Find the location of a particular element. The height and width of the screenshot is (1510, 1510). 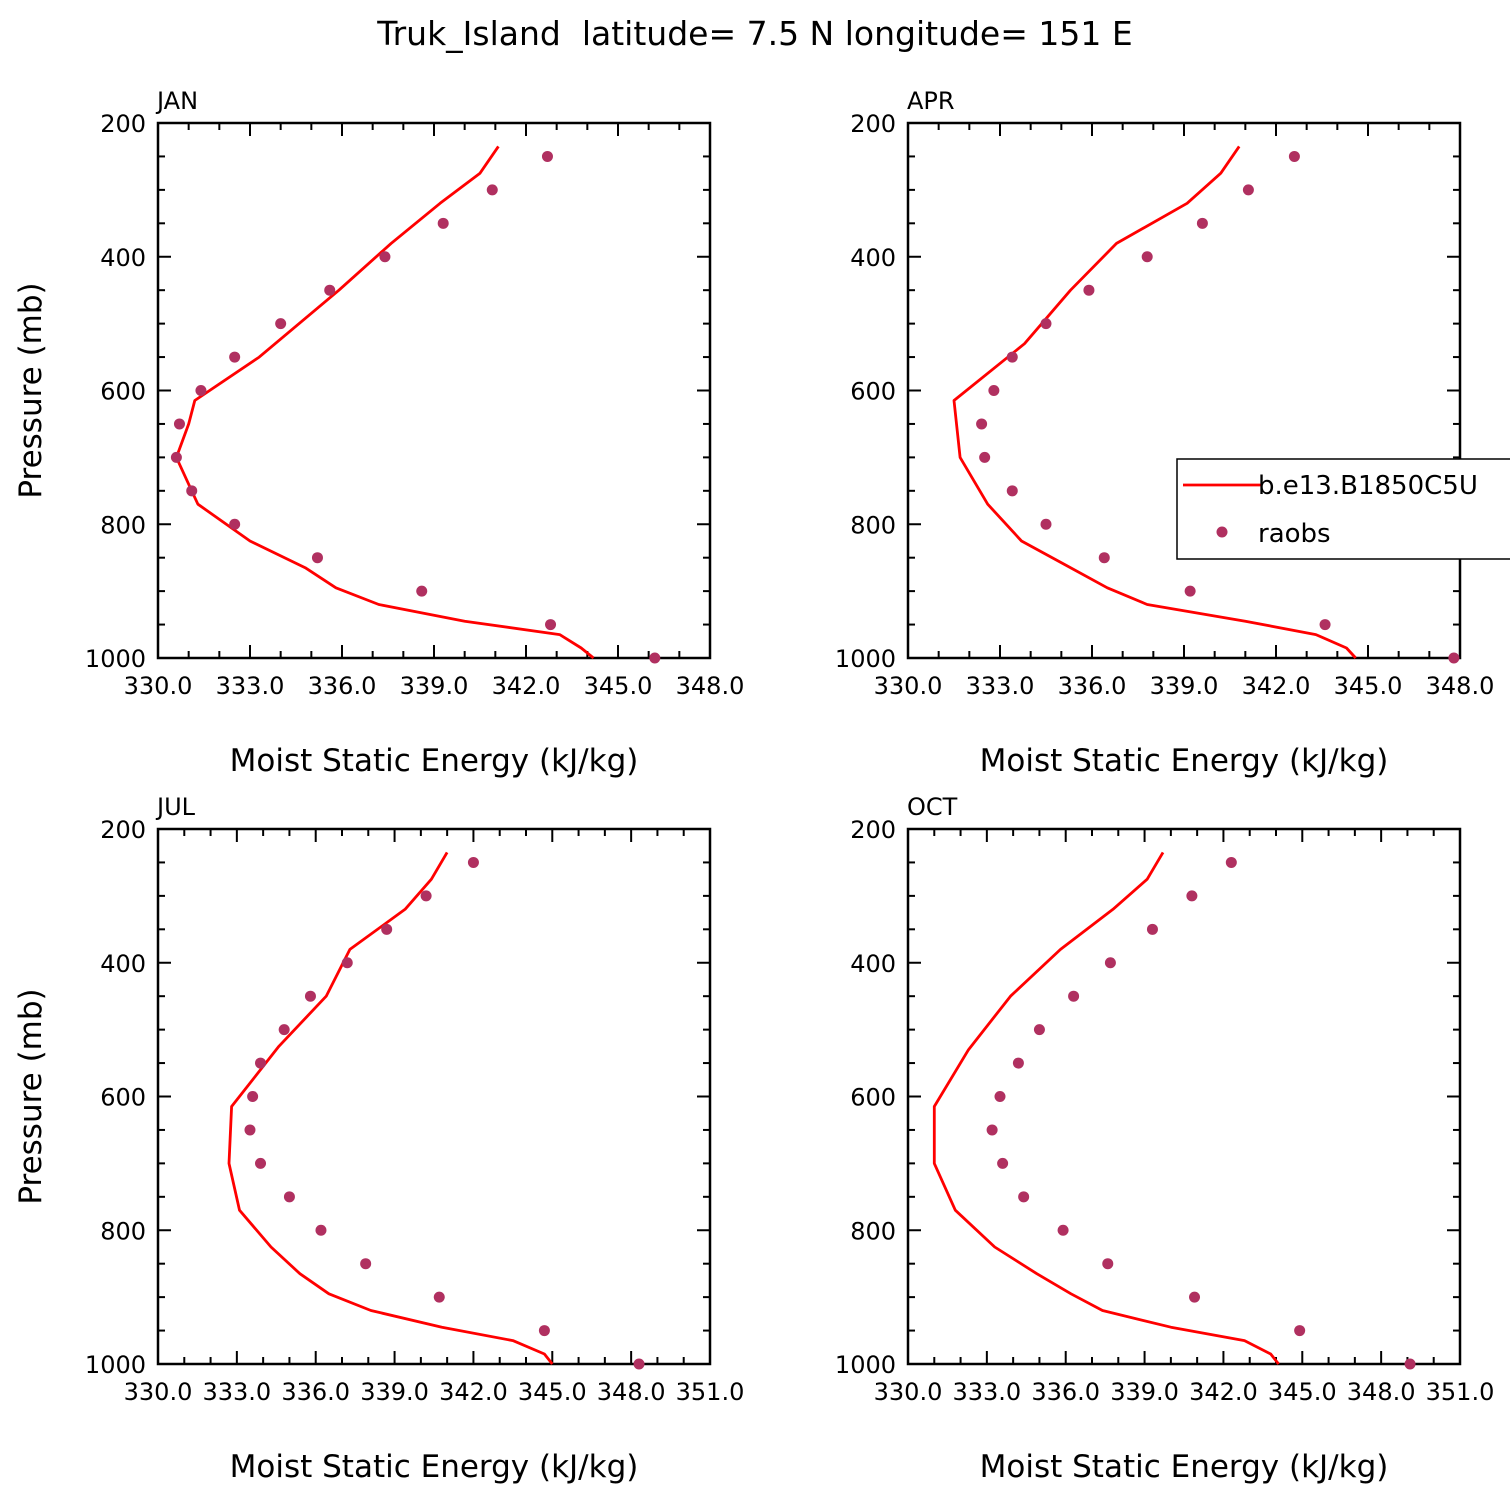

x-tick-label: 339.0 is located at coordinates (434, 686).